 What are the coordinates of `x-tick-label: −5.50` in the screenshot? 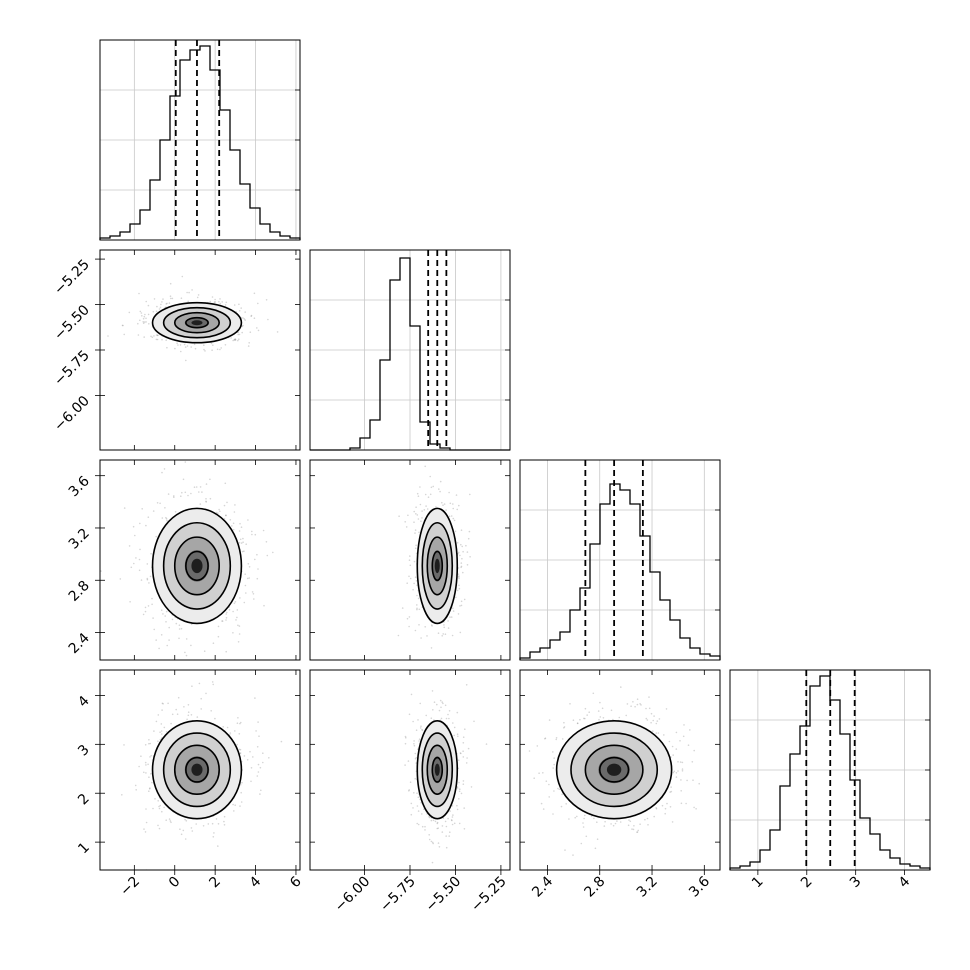 It's located at (444, 895).